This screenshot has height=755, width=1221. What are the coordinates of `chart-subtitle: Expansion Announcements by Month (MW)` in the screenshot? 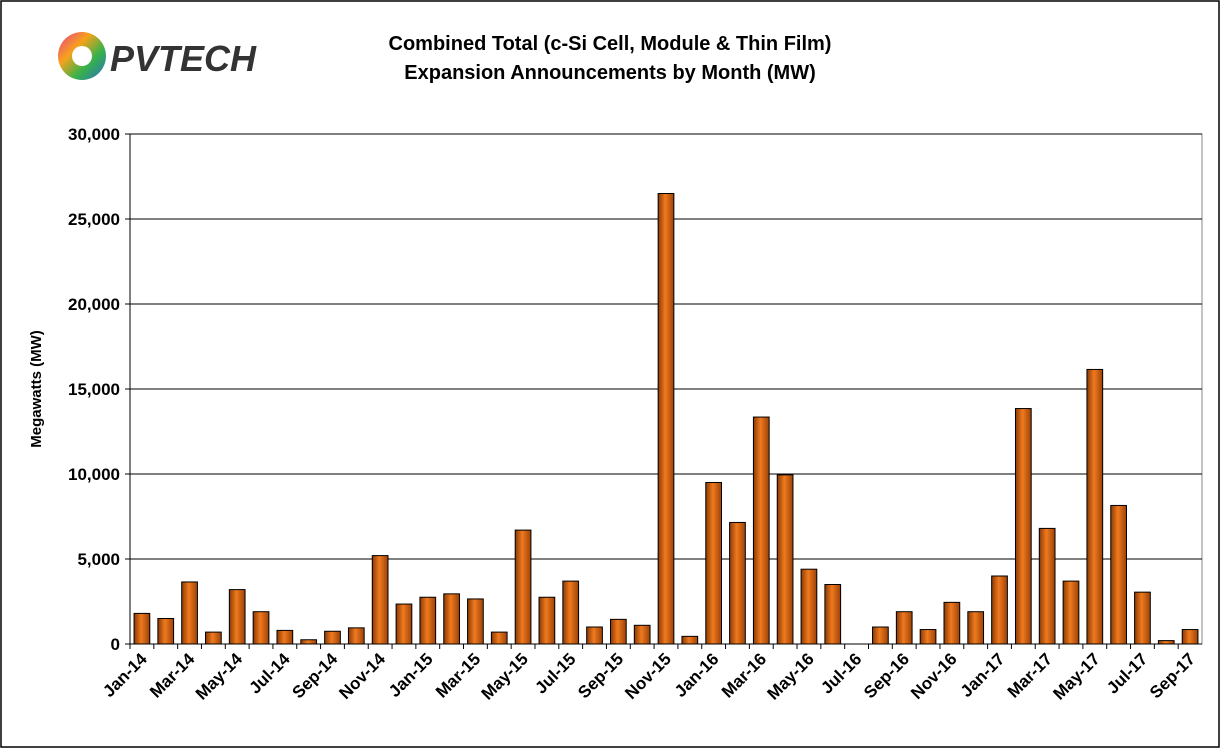 It's located at (609, 73).